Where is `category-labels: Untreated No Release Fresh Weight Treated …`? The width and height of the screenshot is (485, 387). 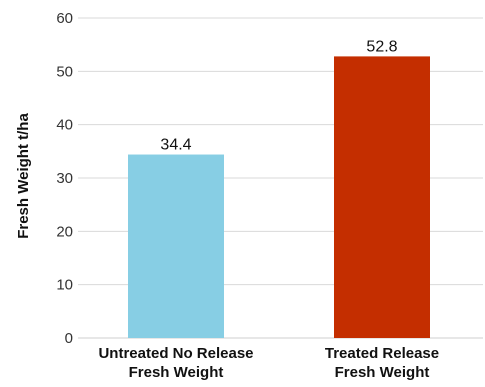 category-labels: Untreated No Release Fresh Weight Treated … is located at coordinates (268, 363).